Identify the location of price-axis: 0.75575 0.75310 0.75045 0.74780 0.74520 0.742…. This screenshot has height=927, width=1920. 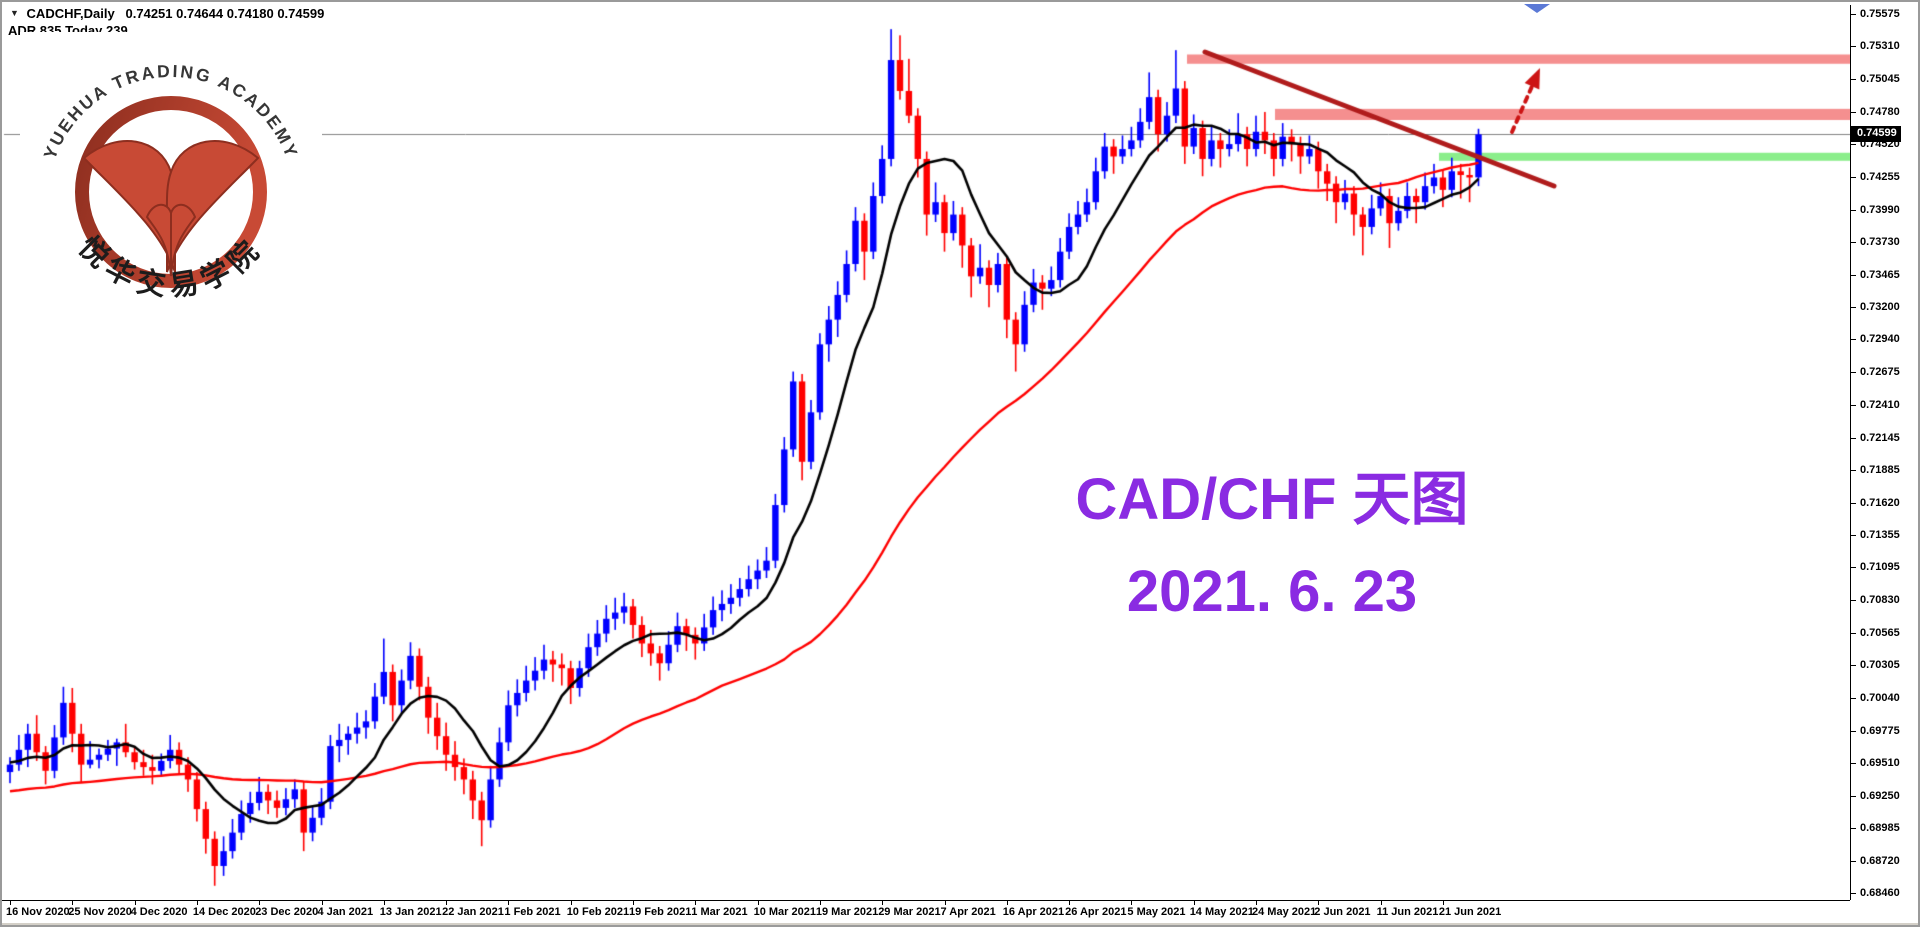
(1884, 452).